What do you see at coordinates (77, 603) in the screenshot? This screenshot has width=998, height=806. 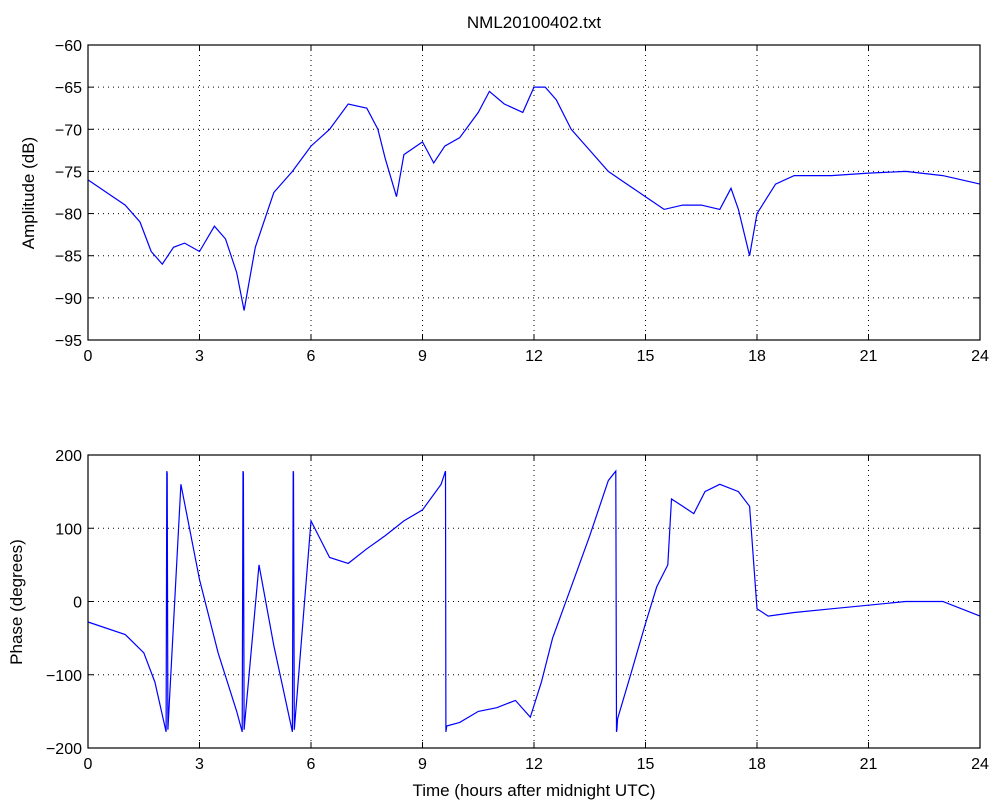 I see `phase-y-tick-label: 0` at bounding box center [77, 603].